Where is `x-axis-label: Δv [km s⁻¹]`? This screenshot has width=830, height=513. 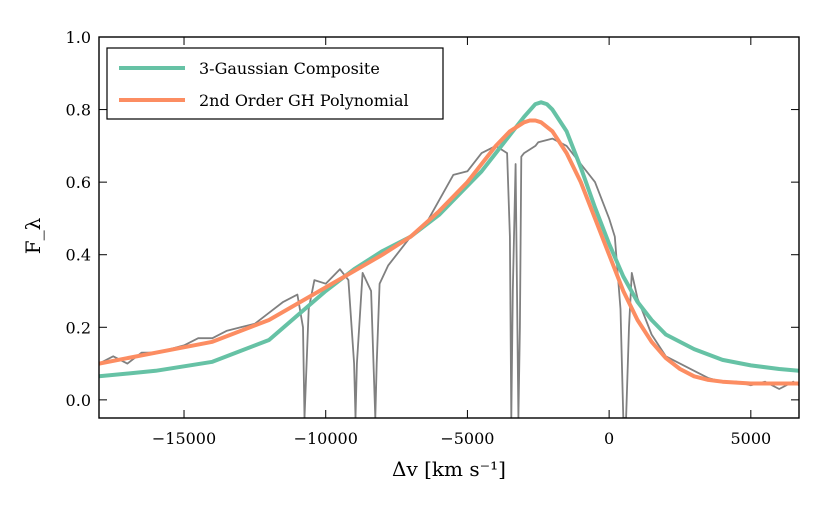 x-axis-label: Δv [km s⁻¹] is located at coordinates (449, 469).